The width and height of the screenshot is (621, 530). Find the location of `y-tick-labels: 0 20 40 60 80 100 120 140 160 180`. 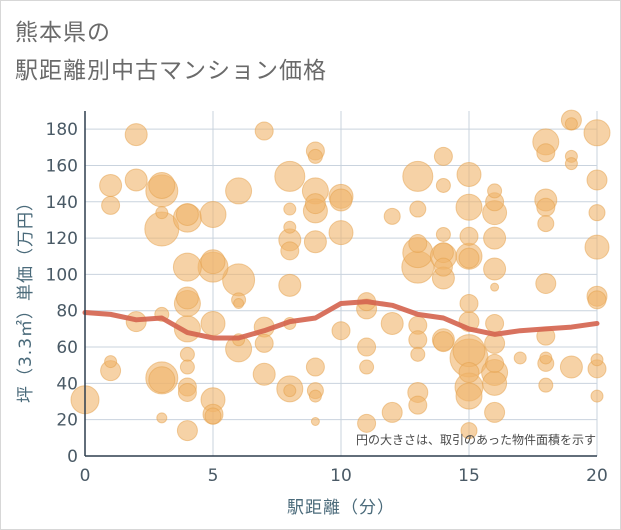

y-tick-labels: 0 20 40 60 80 100 120 140 160 180 is located at coordinates (62, 293).